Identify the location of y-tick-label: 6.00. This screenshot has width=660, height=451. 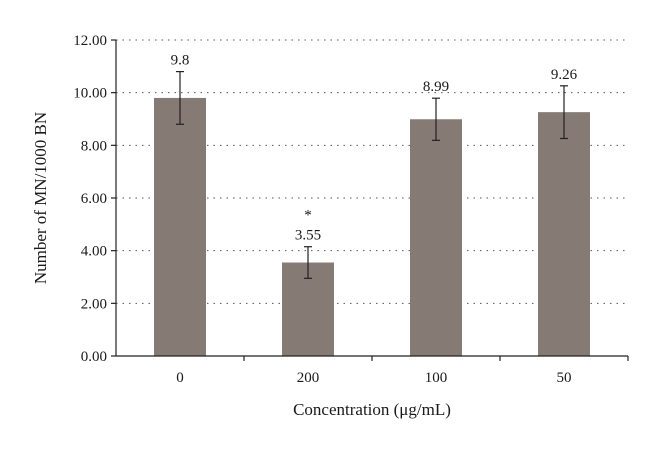
(94, 199).